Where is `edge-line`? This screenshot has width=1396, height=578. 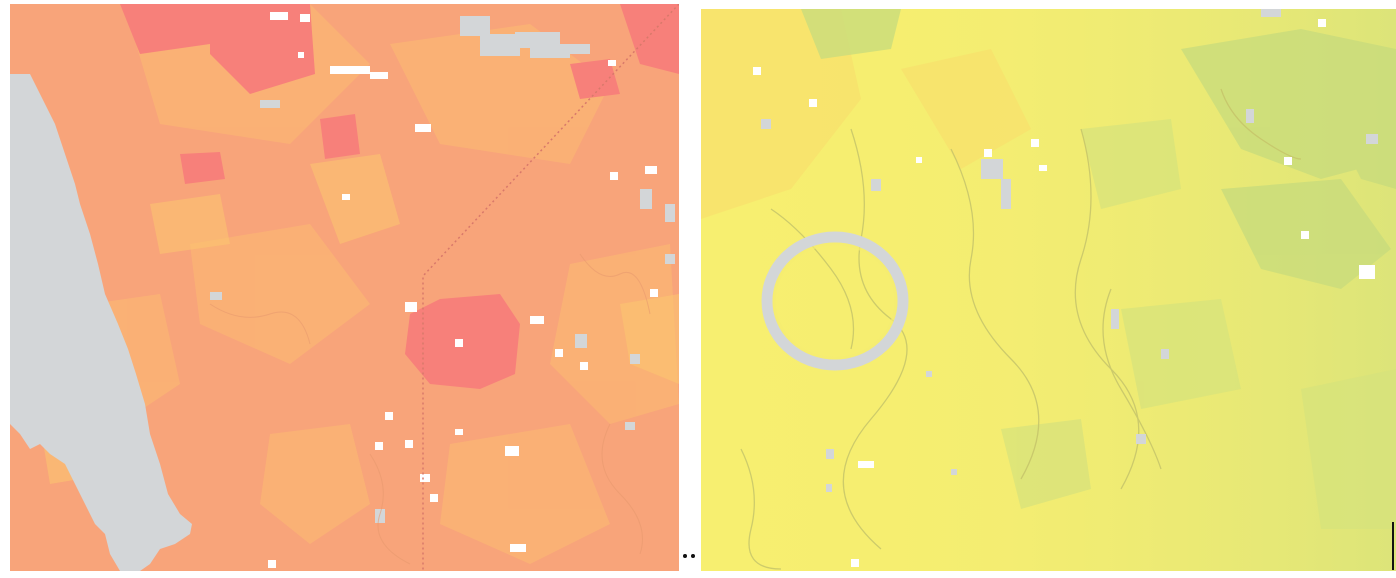
edge-line is located at coordinates (1393, 546).